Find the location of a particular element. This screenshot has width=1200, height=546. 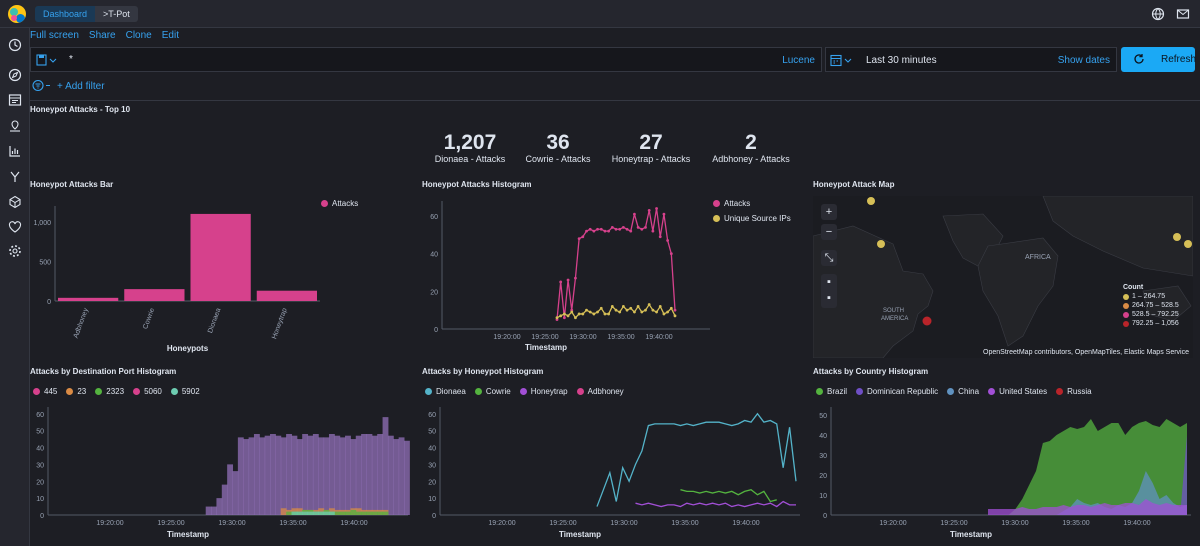

x-tick-label: 19:35:00 is located at coordinates (620, 337).